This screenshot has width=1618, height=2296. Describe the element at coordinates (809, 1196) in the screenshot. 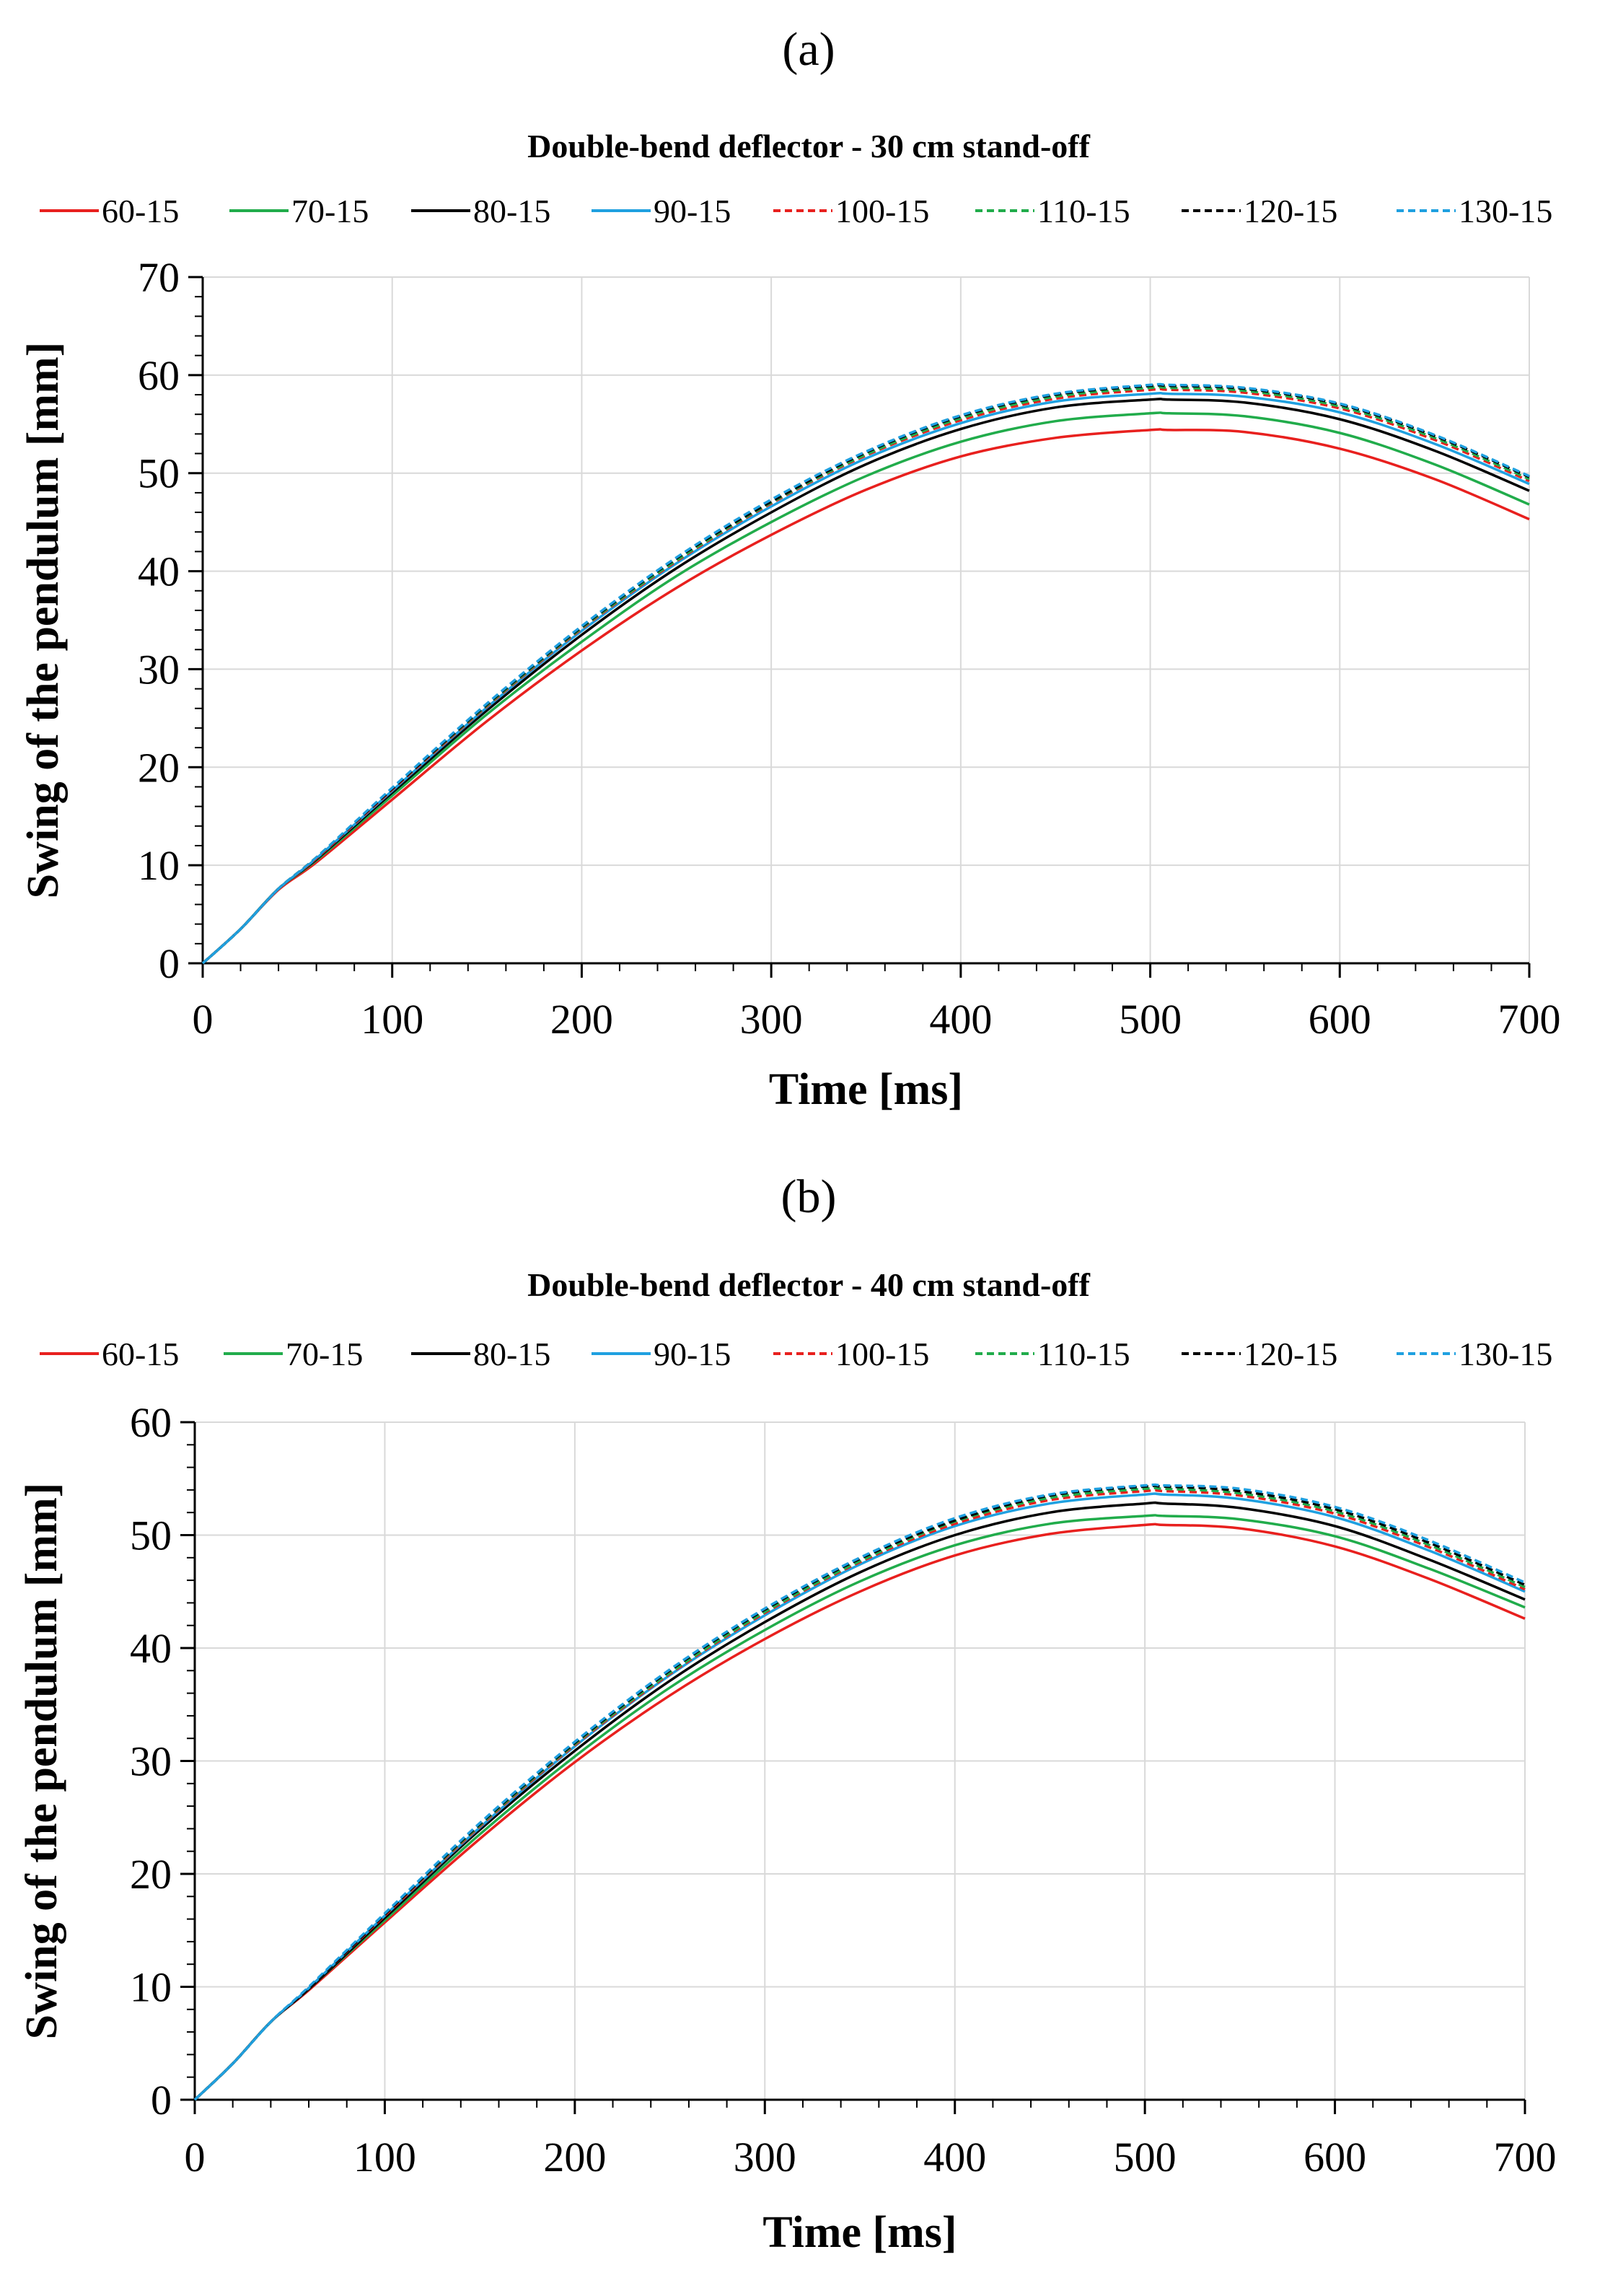

I see `panel-label: (b)` at that location.